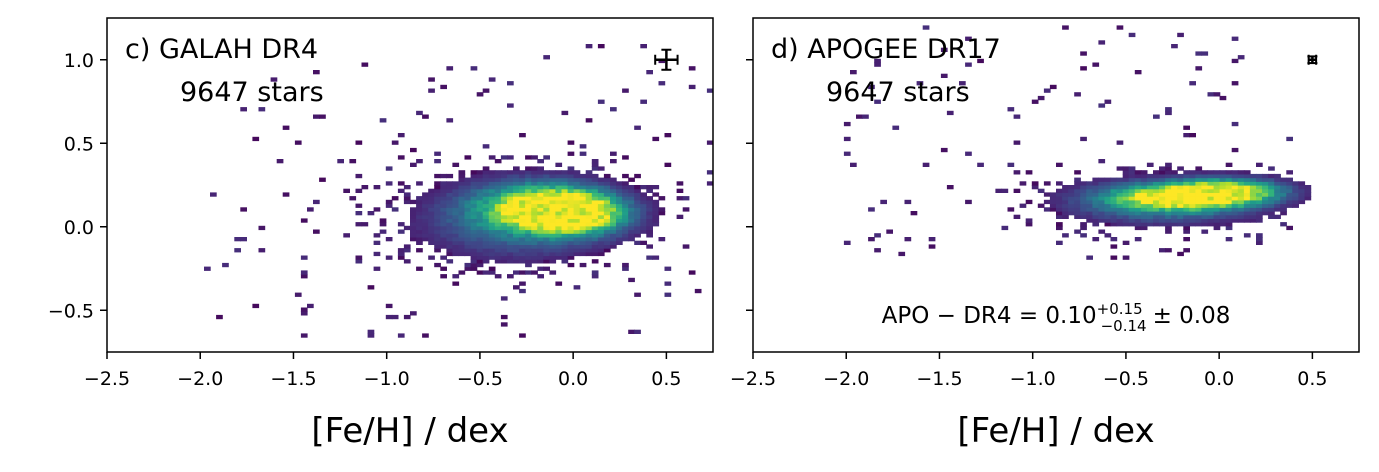 This screenshot has height=472, width=1379. Describe the element at coordinates (666, 379) in the screenshot. I see `x-tick-label: 0.5` at that location.